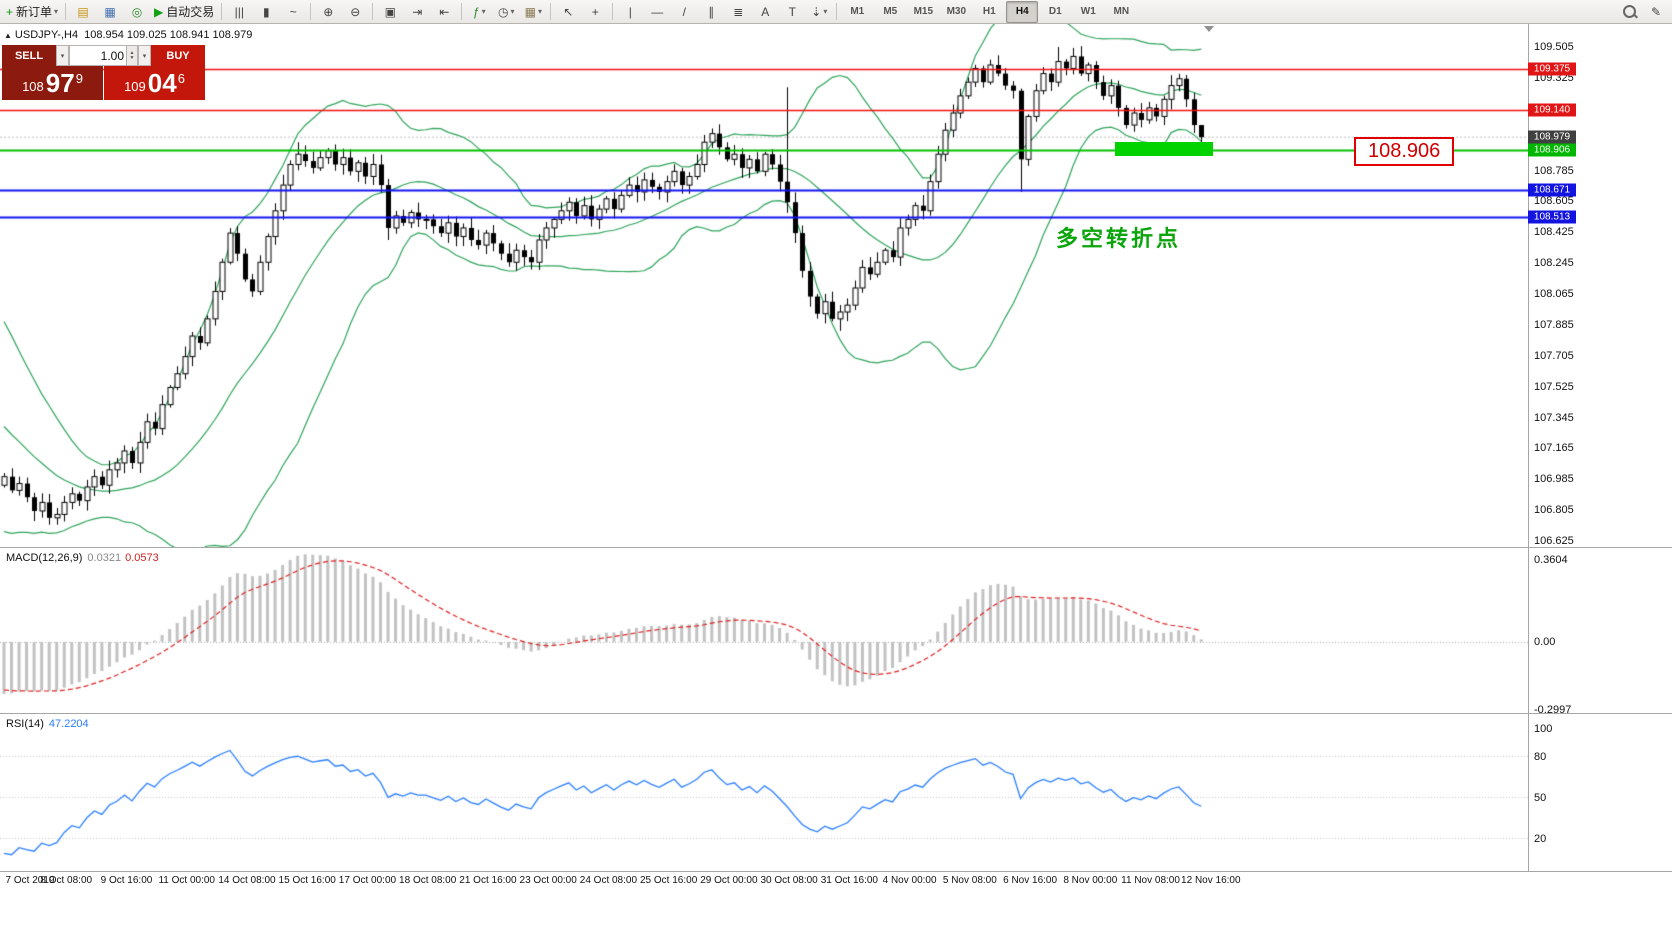 Image resolution: width=1672 pixels, height=947 pixels. What do you see at coordinates (1022, 11) in the screenshot?
I see `timeframe-button-h4: H4` at bounding box center [1022, 11].